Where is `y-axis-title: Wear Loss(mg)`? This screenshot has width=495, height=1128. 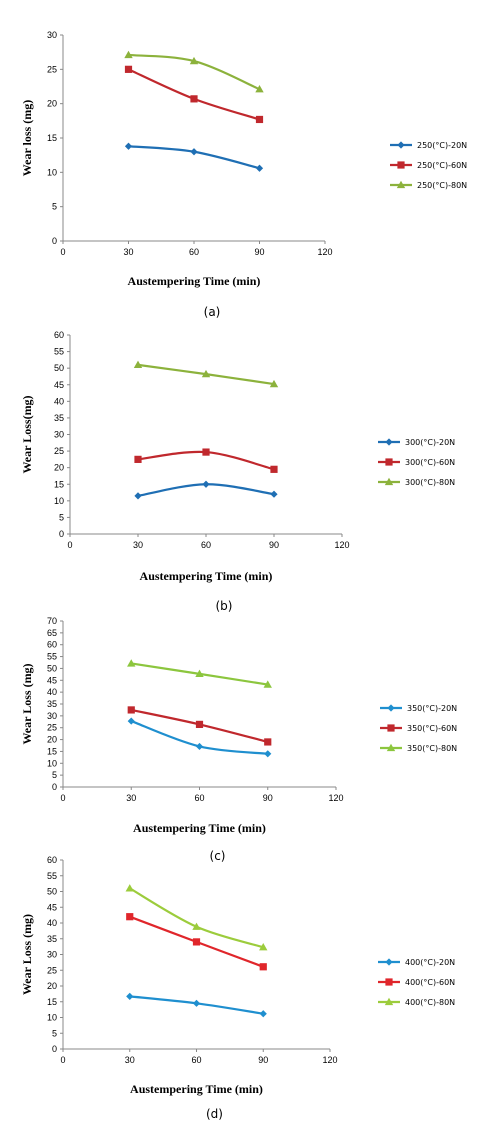
y-axis-title: Wear Loss(mg) is located at coordinates (27, 434).